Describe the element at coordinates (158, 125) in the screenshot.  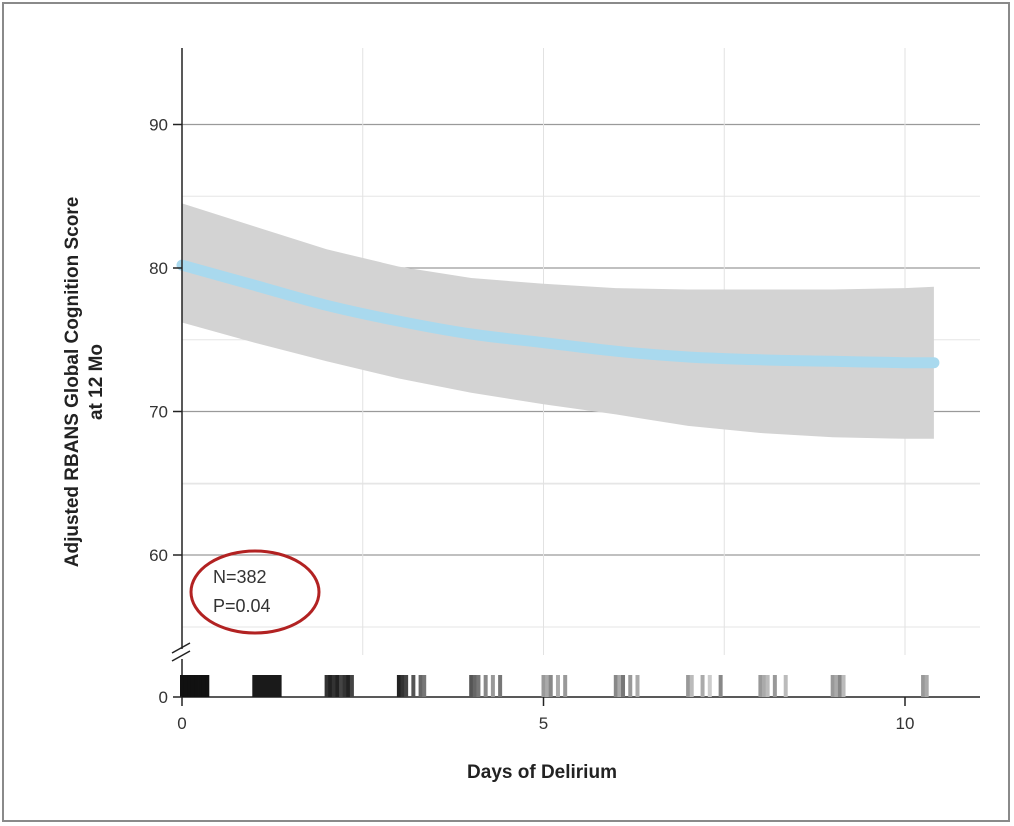
I see `y-tick-label: 90` at that location.